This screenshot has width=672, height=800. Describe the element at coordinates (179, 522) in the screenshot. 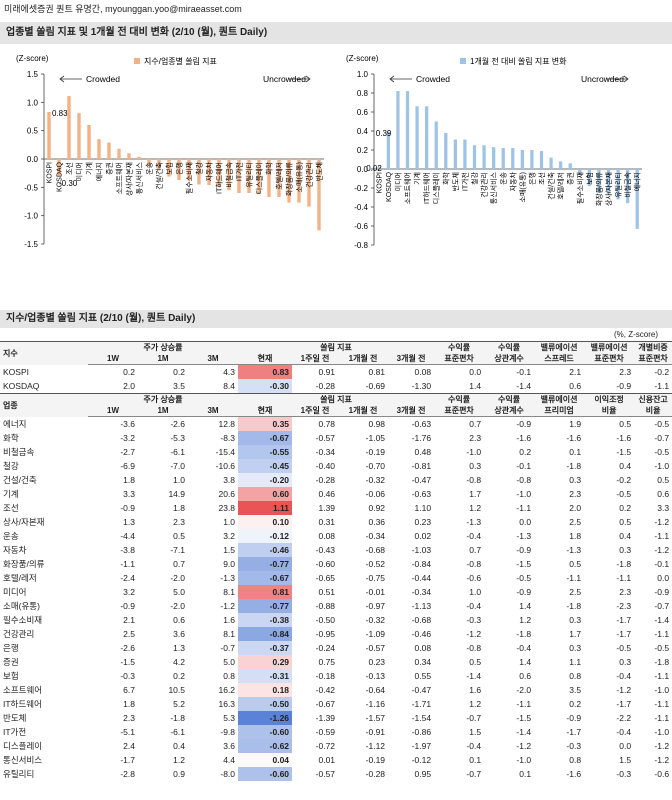

I see `table-cell: 2.3` at that location.